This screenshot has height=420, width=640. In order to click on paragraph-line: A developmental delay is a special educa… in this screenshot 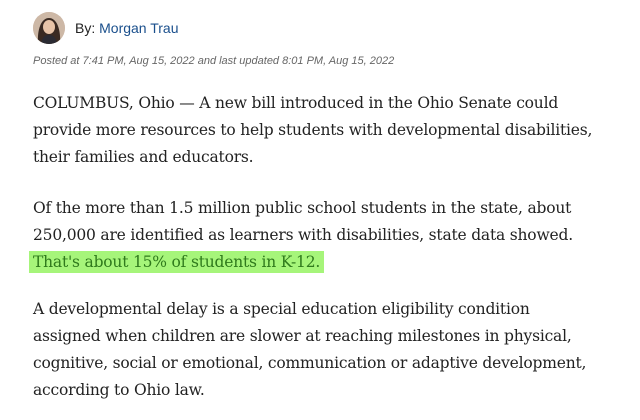, I will do `click(281, 309)`.